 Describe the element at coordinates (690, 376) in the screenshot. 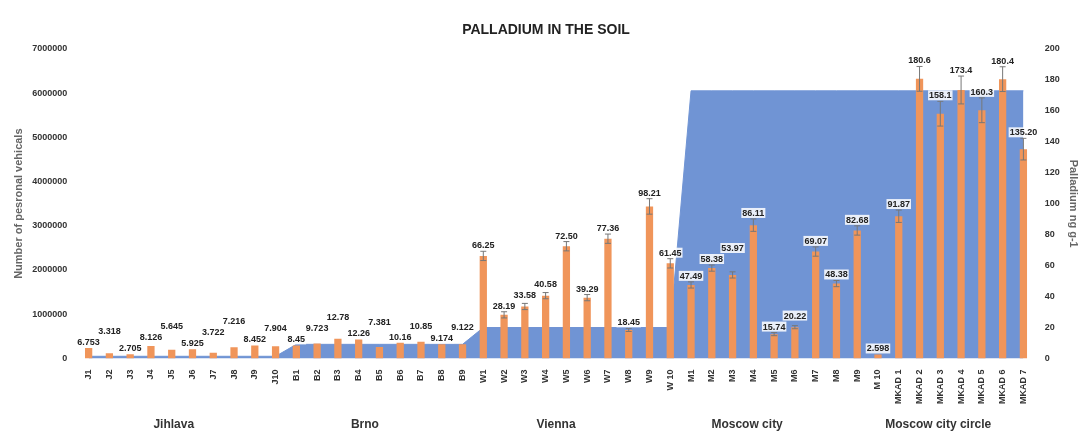

I see `x-tick-label: M1` at that location.